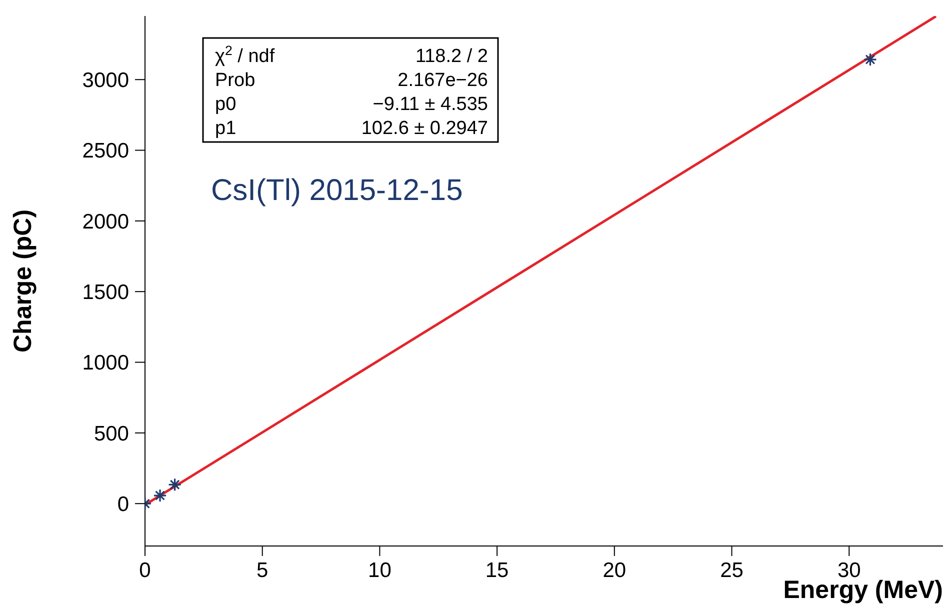 This screenshot has width=952, height=606. I want to click on y-tick-label: 500, so click(111, 434).